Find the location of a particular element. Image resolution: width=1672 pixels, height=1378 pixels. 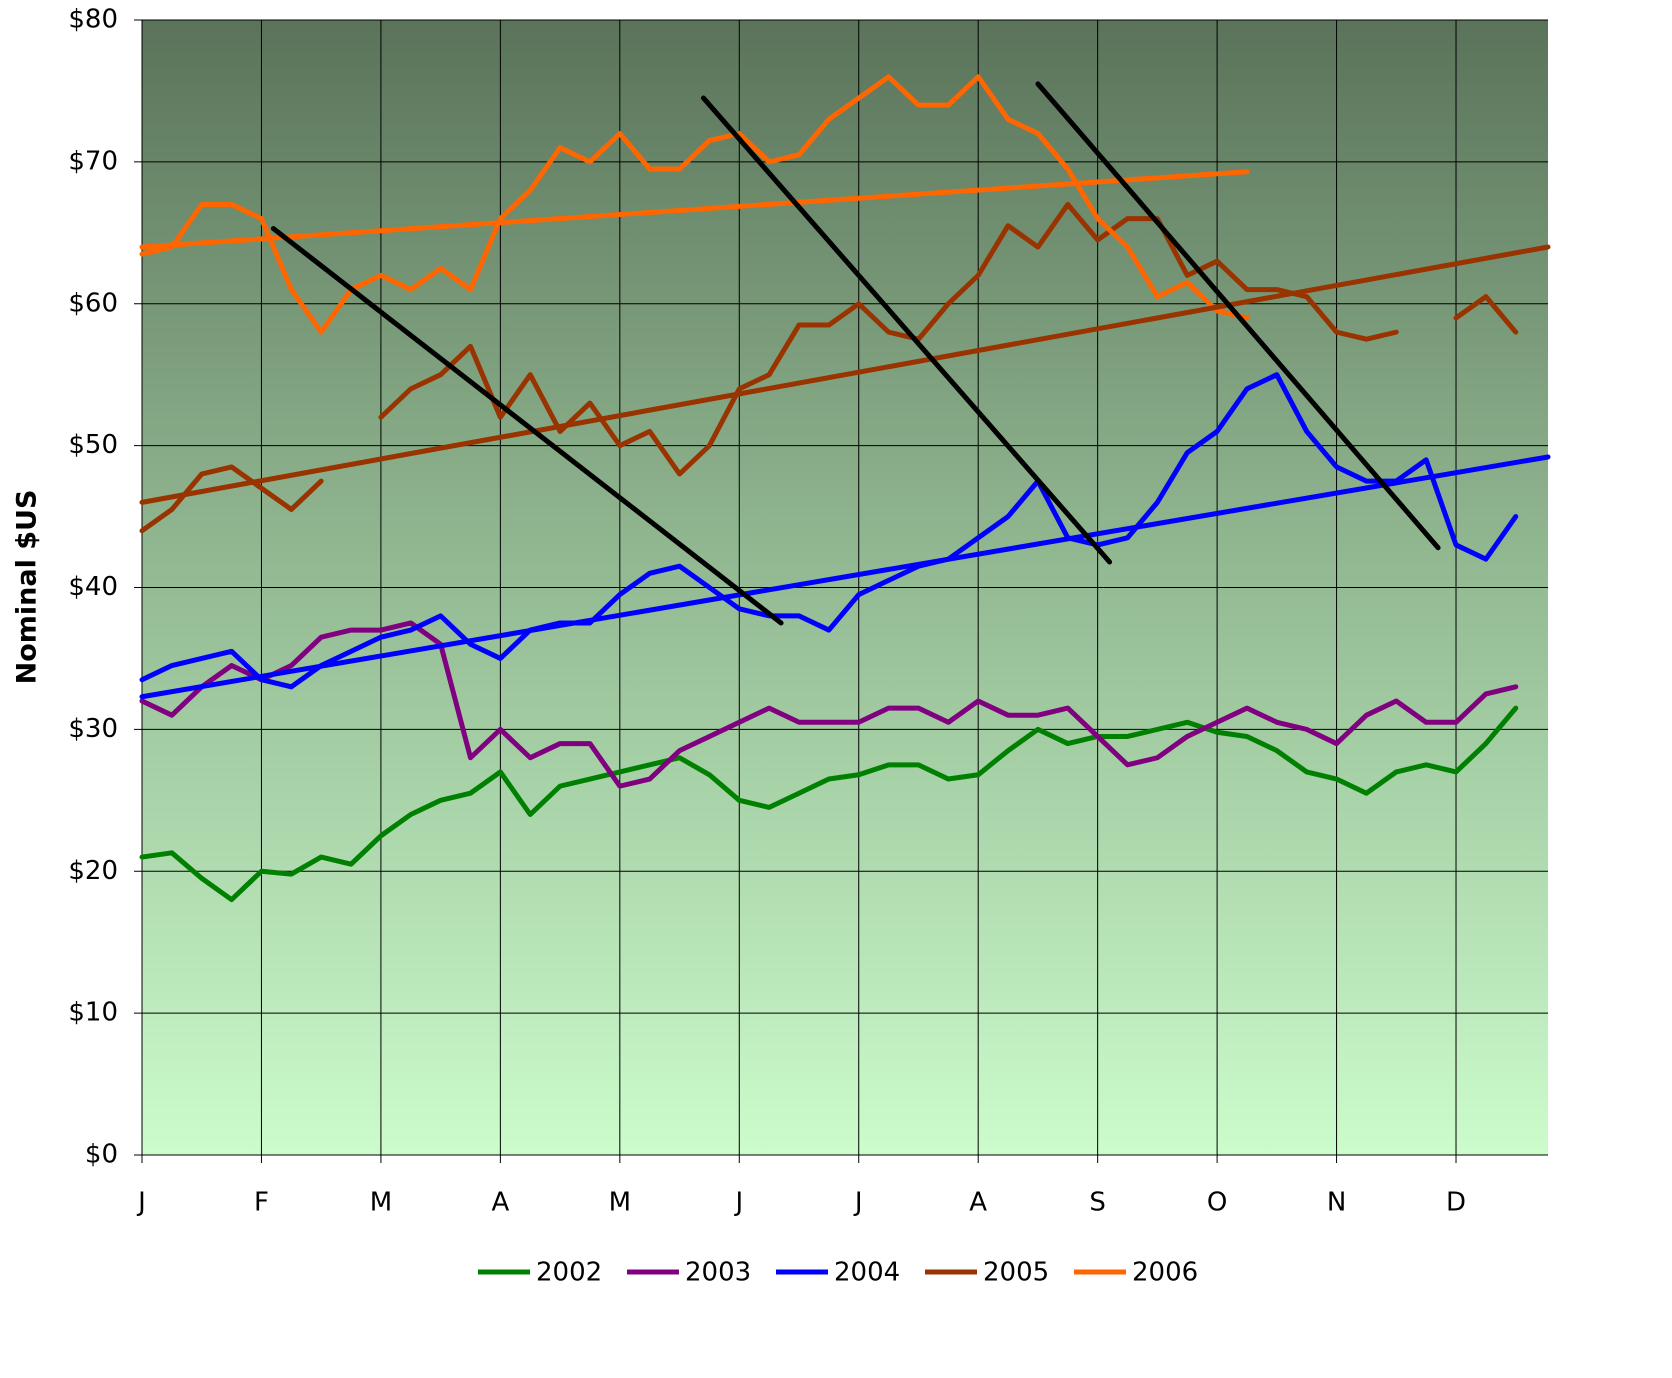

y-tick-label: $40 is located at coordinates (93, 587).